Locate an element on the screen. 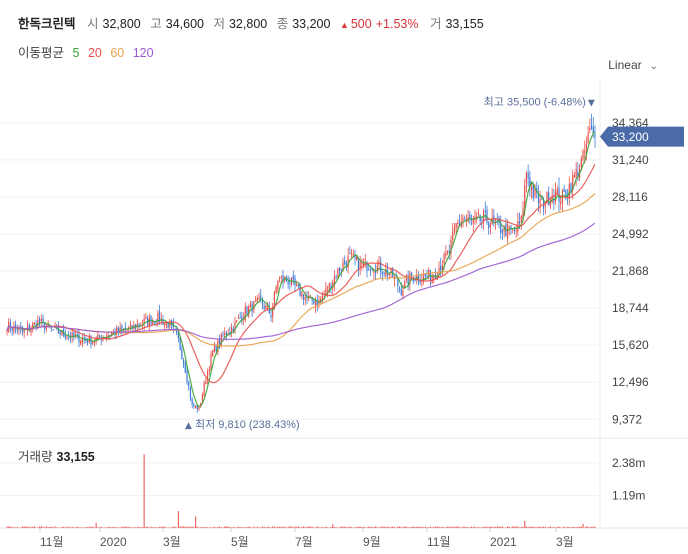 Image resolution: width=688 pixels, height=554 pixels. low-marker-icon: ▲ is located at coordinates (188, 426).